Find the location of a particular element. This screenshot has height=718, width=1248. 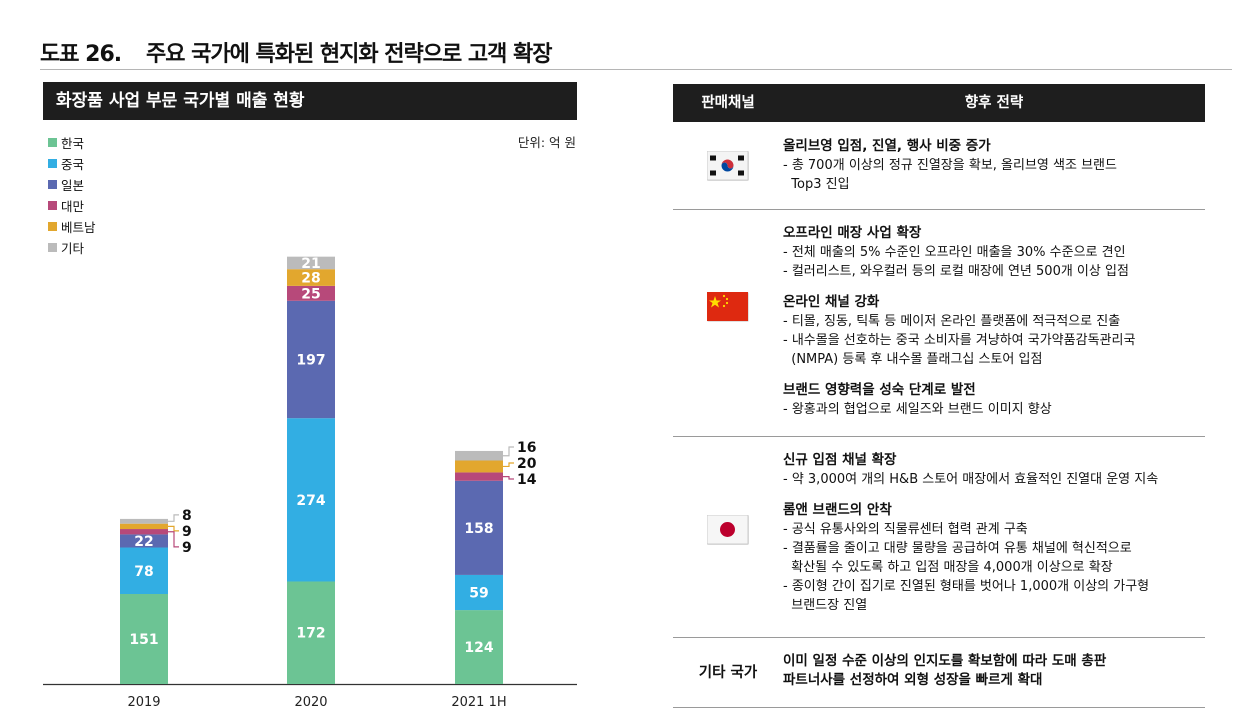

strategy-title: 오프라인 매장 사업 확장 is located at coordinates (852, 233).